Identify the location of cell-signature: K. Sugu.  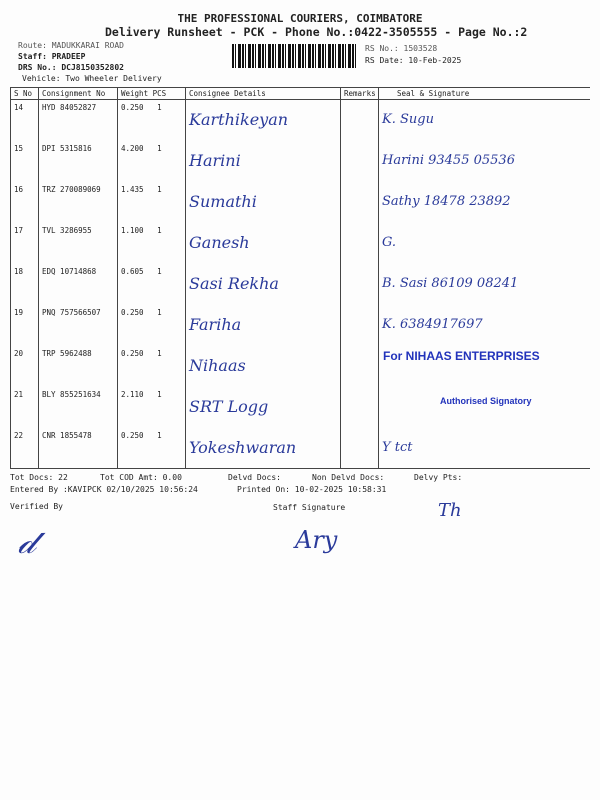
(484, 120).